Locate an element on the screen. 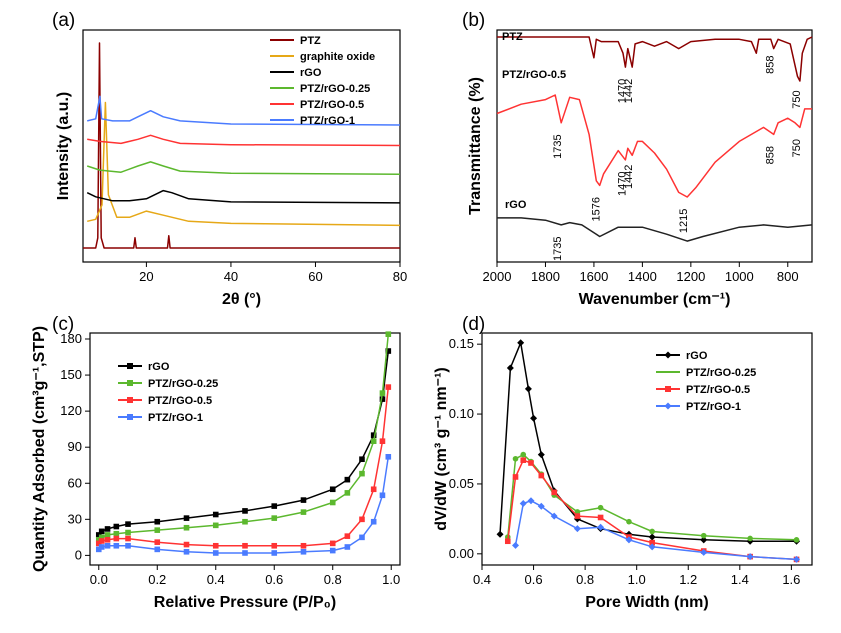 The width and height of the screenshot is (841, 633). panel-label: (b) is located at coordinates (473, 20).